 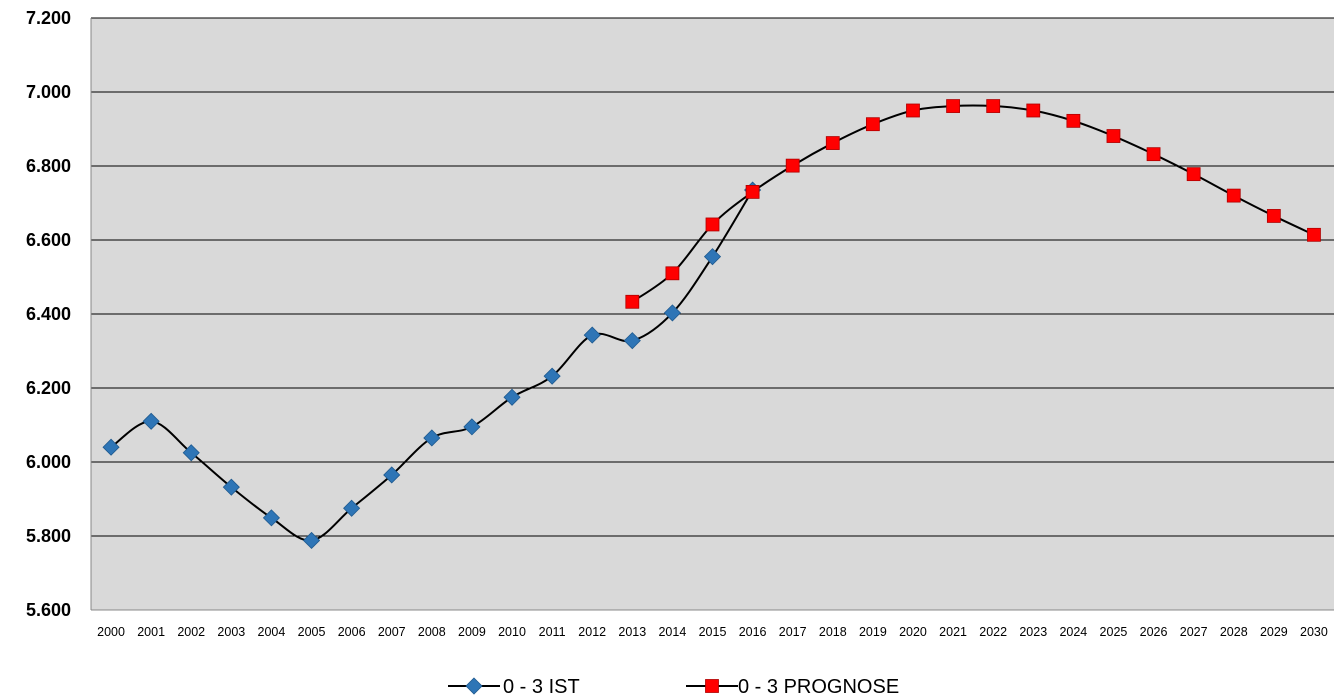 I want to click on y-tick-label: 6.000, so click(x=48, y=462).